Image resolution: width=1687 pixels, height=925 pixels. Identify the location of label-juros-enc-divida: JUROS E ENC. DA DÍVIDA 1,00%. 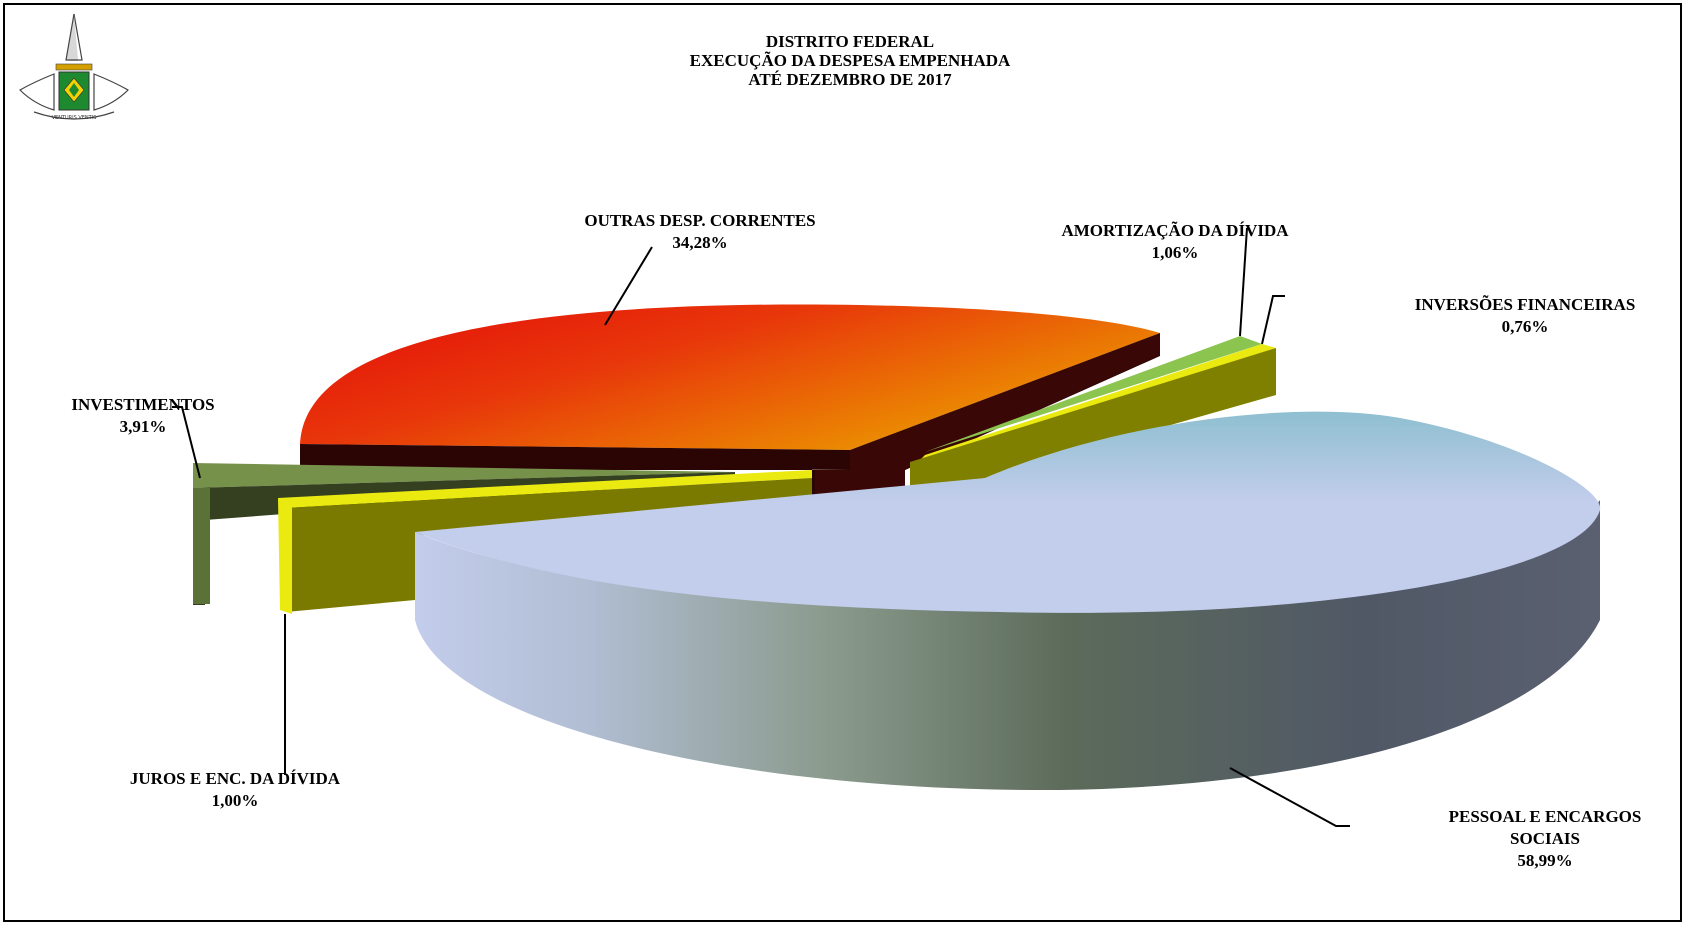
(235, 790).